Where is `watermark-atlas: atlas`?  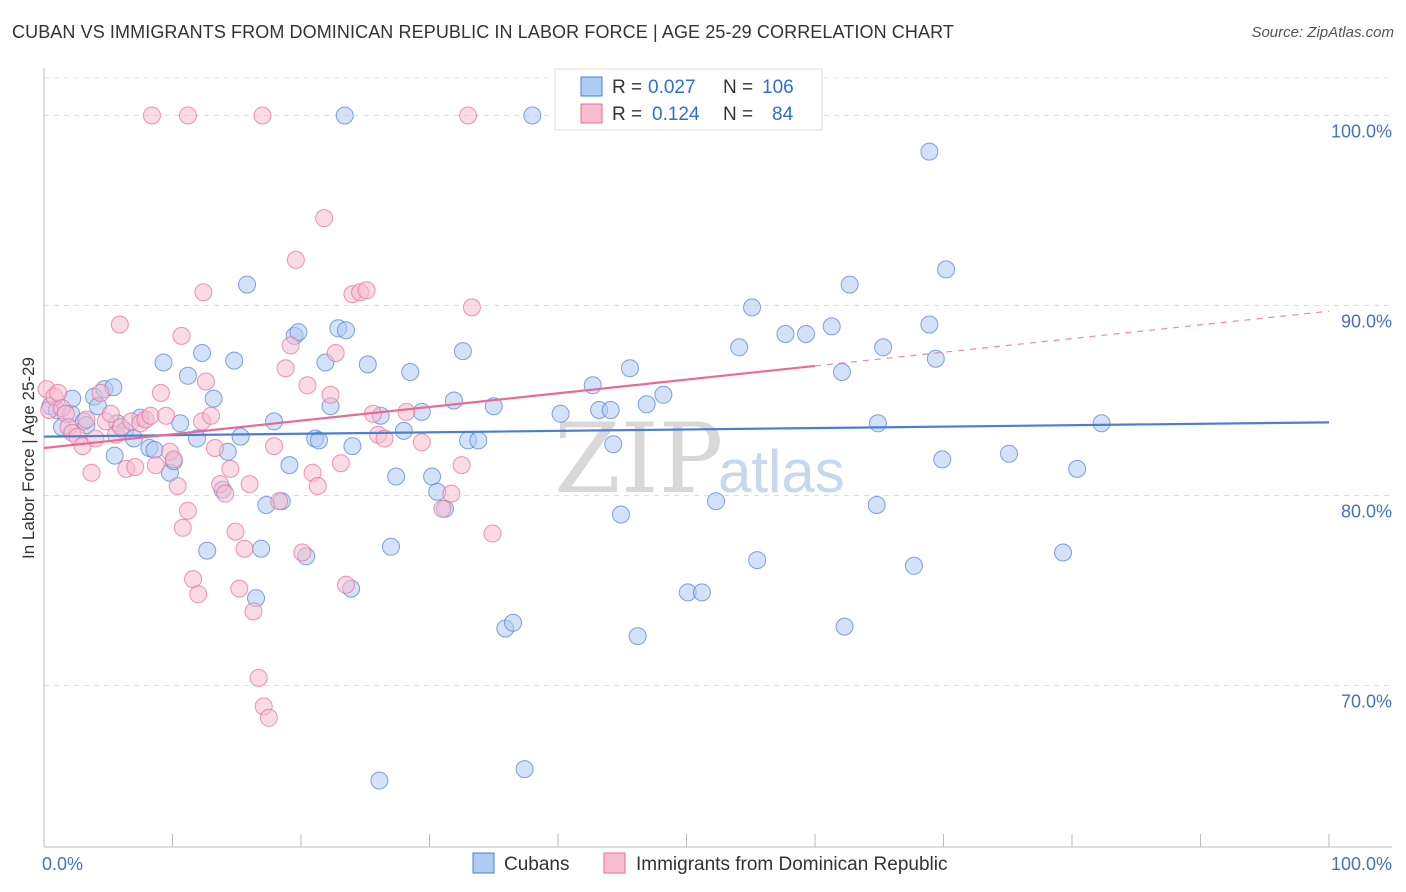 watermark-atlas: atlas is located at coordinates (781, 471).